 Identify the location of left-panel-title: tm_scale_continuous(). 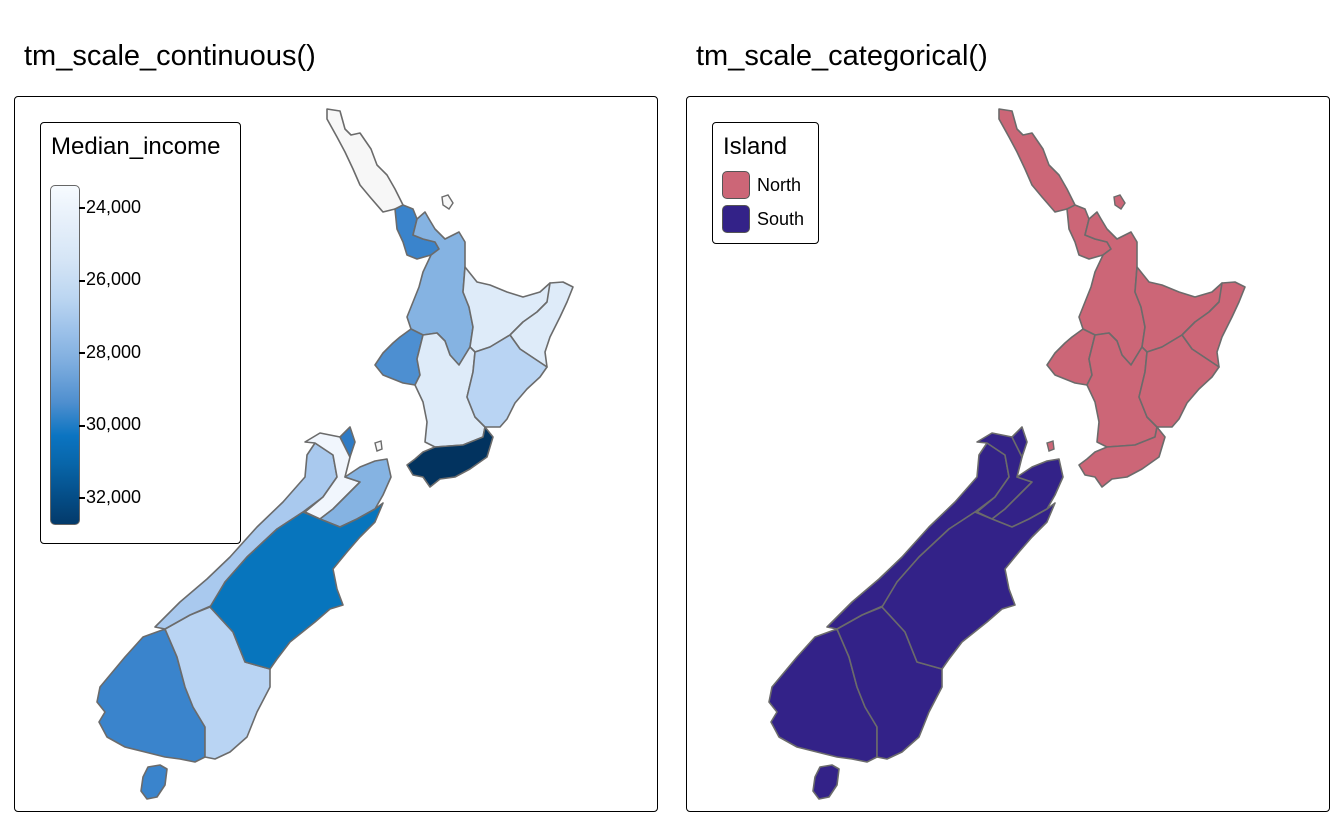
(170, 56).